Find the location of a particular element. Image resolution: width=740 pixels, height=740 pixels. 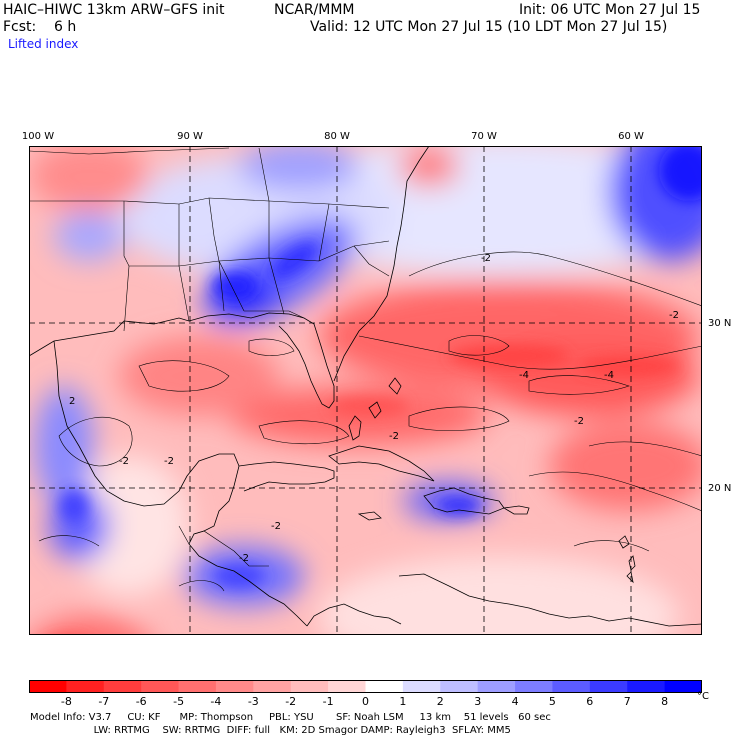

lon-label-90w: 90 W is located at coordinates (190, 136).